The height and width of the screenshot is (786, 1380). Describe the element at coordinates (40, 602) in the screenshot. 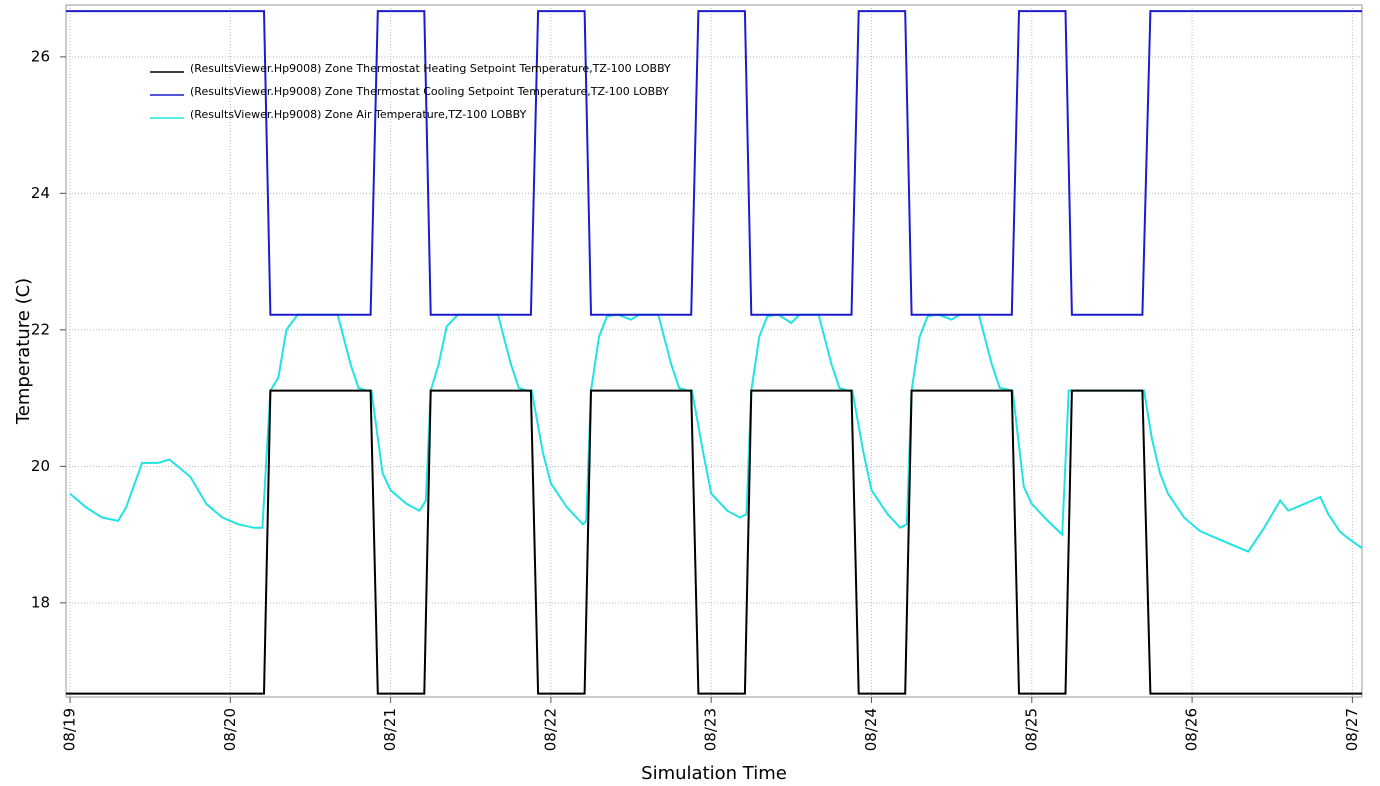

I see `y-tick-label: 18` at that location.